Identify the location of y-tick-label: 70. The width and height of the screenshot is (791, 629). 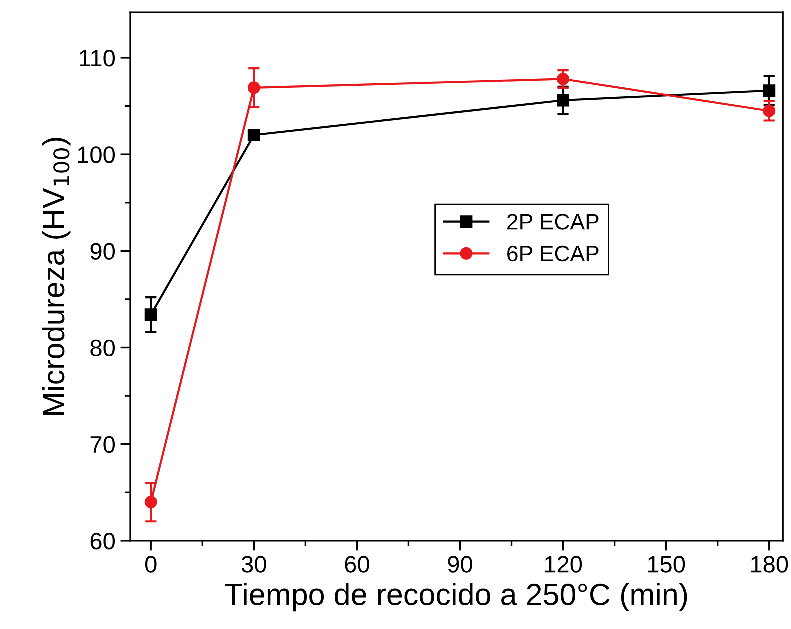
(103, 445).